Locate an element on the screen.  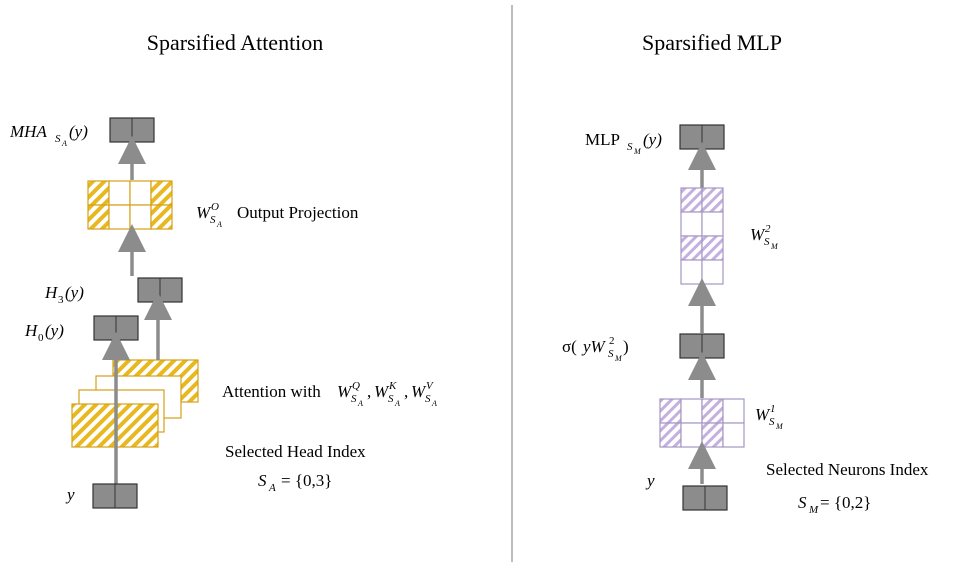
label: MLP is located at coordinates (602, 139).